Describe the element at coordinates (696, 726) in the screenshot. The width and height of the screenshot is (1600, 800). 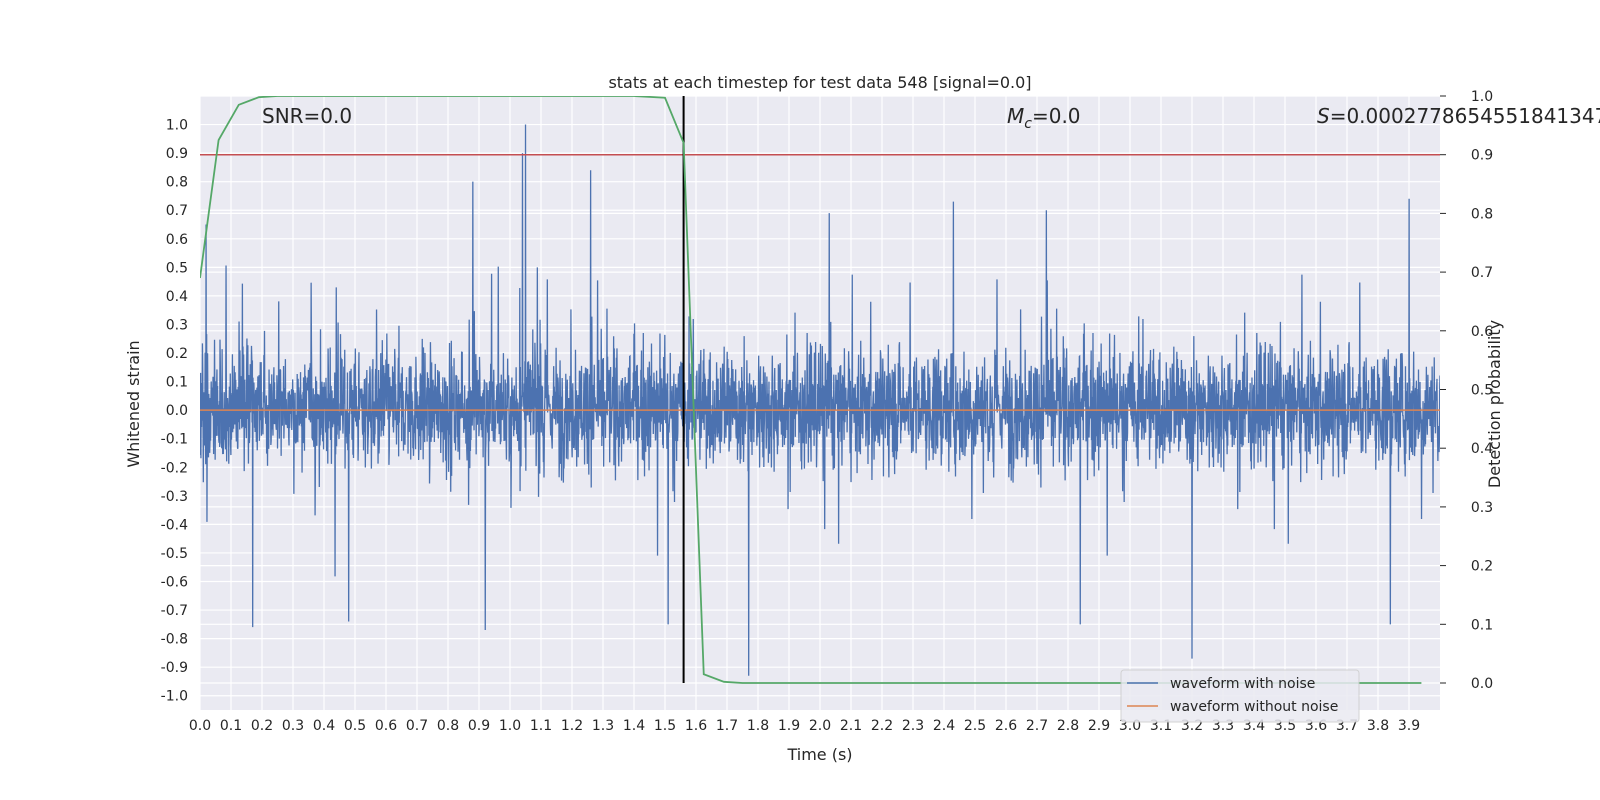
I see `x-tick-label: 1.6` at that location.